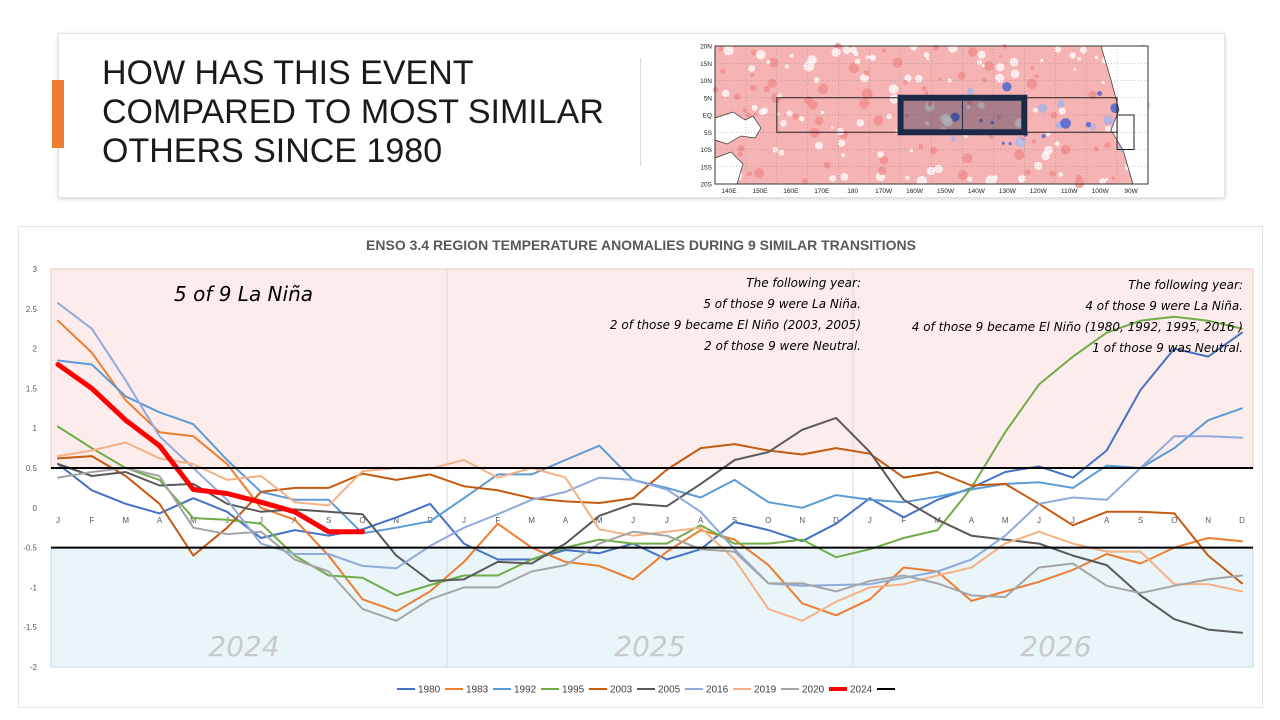 This screenshot has height=720, width=1280. What do you see at coordinates (396, 520) in the screenshot?
I see `x-tick-label: N` at bounding box center [396, 520].